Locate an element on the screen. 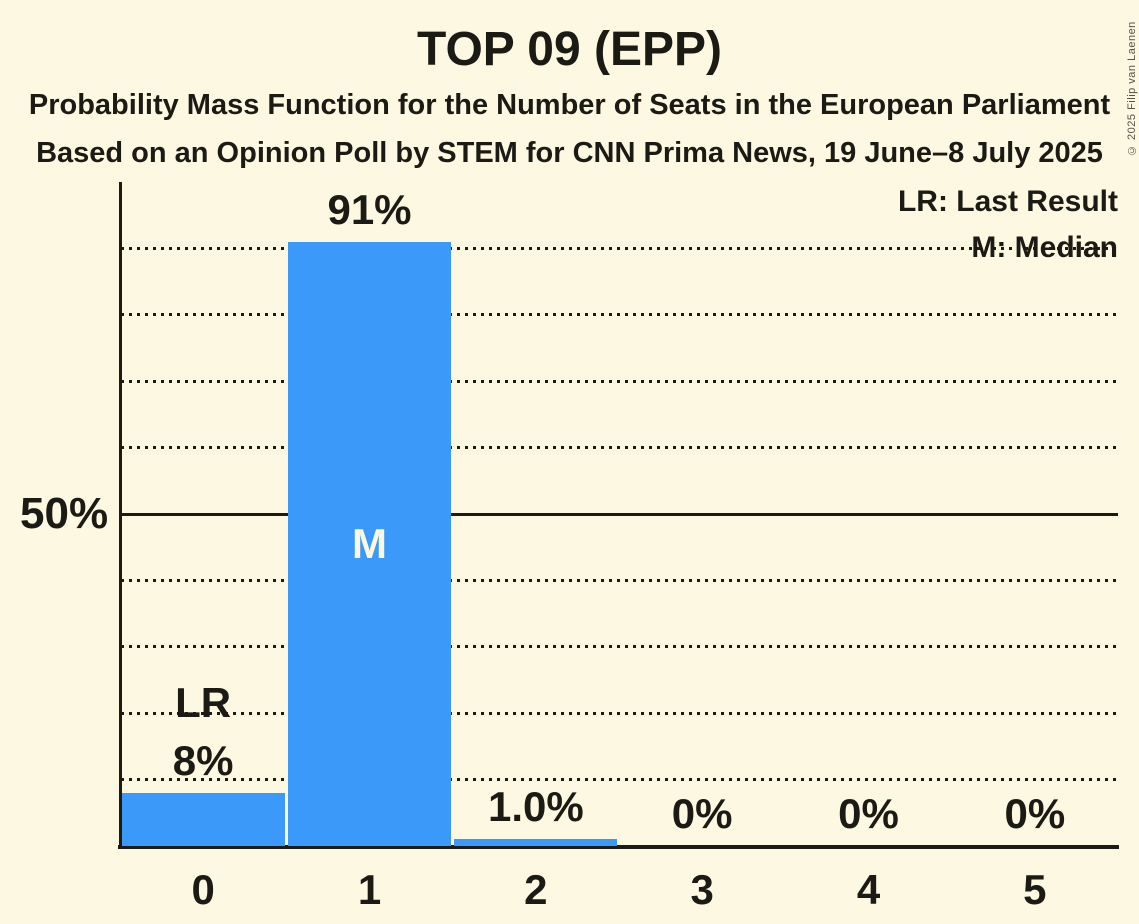 This screenshot has height=924, width=1139. gridline-60pct is located at coordinates (619, 448).